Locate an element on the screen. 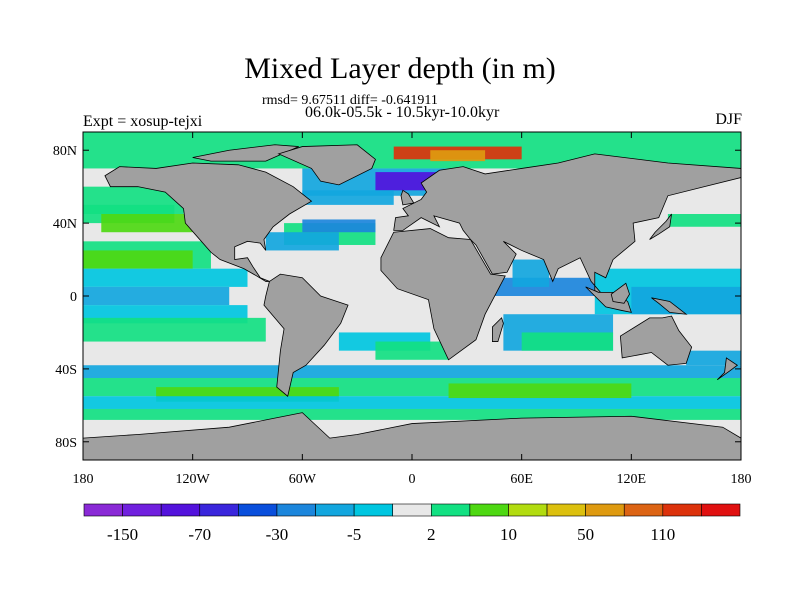  lat-tick-label: 0 is located at coordinates (73, 297).